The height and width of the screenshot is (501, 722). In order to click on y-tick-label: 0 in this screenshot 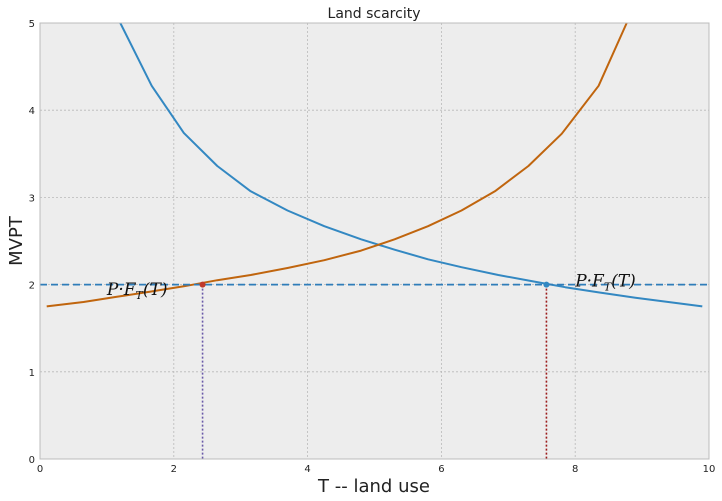, I will do `click(32, 460)`.